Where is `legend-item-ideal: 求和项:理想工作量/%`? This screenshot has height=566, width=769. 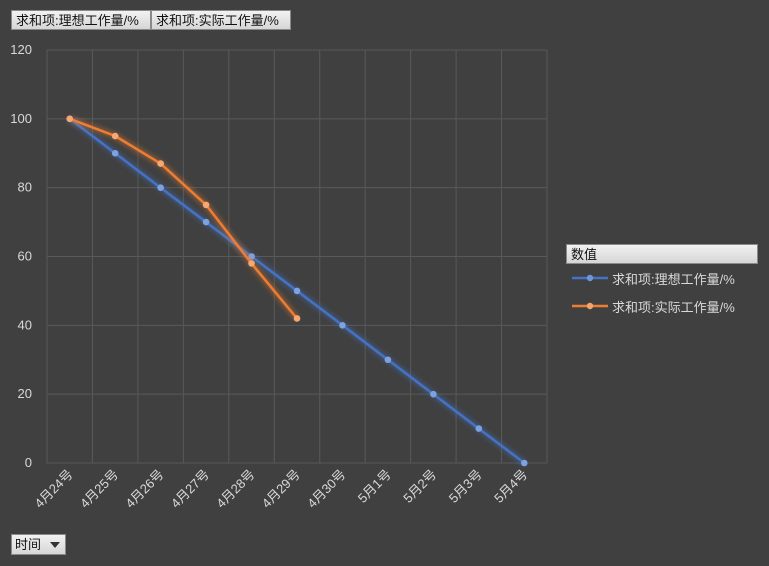
legend-item-ideal: 求和项:理想工作量/% is located at coordinates (662, 278).